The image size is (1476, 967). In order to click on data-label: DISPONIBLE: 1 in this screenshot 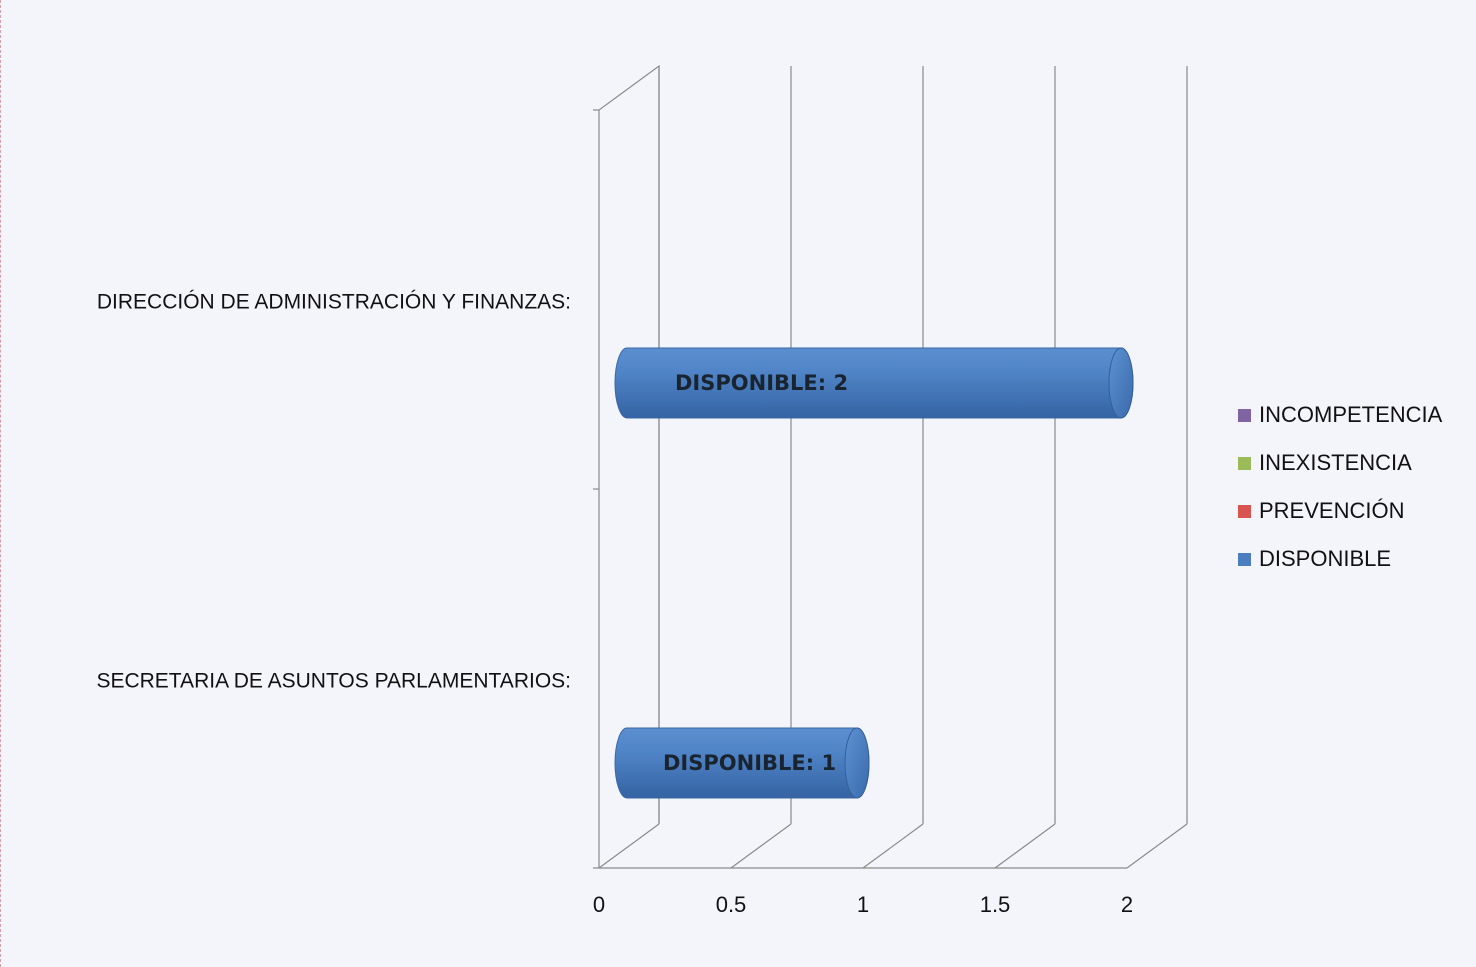, I will do `click(749, 763)`.